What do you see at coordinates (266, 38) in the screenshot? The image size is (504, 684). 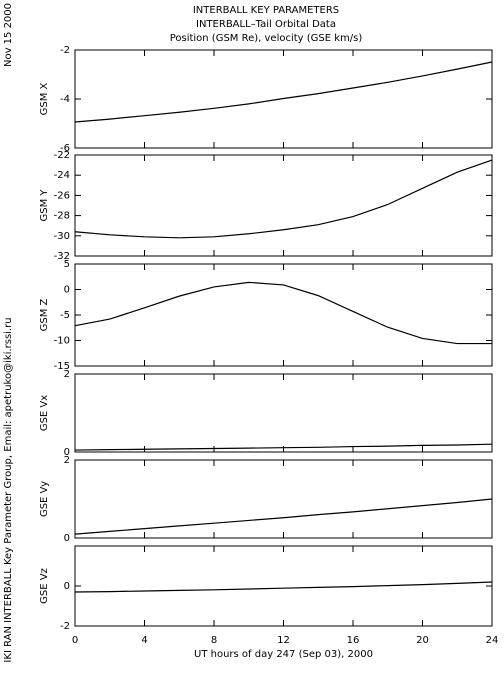 I see `title-line: Position (GSM Re), velocity (GSE km/s)` at bounding box center [266, 38].